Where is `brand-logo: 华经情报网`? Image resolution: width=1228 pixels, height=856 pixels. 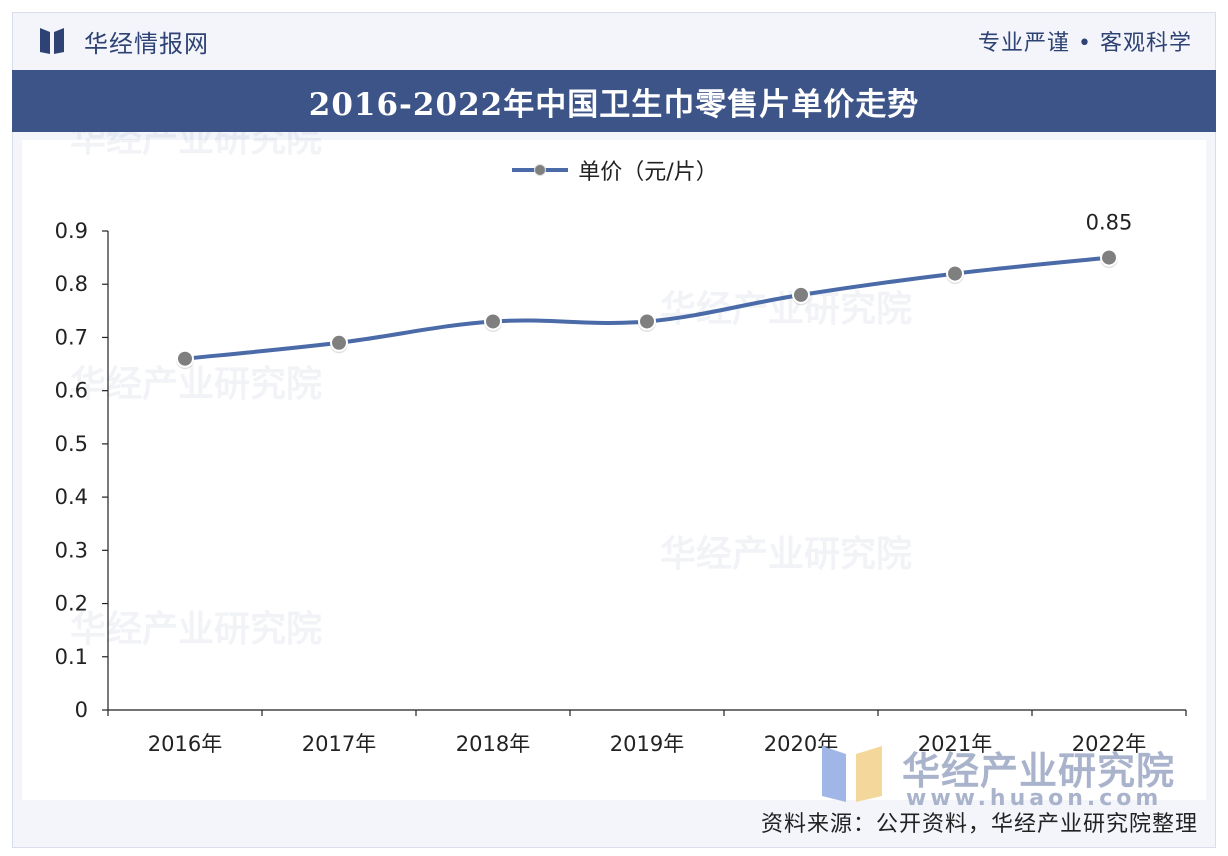
brand-logo: 华经情报网 is located at coordinates (123, 41).